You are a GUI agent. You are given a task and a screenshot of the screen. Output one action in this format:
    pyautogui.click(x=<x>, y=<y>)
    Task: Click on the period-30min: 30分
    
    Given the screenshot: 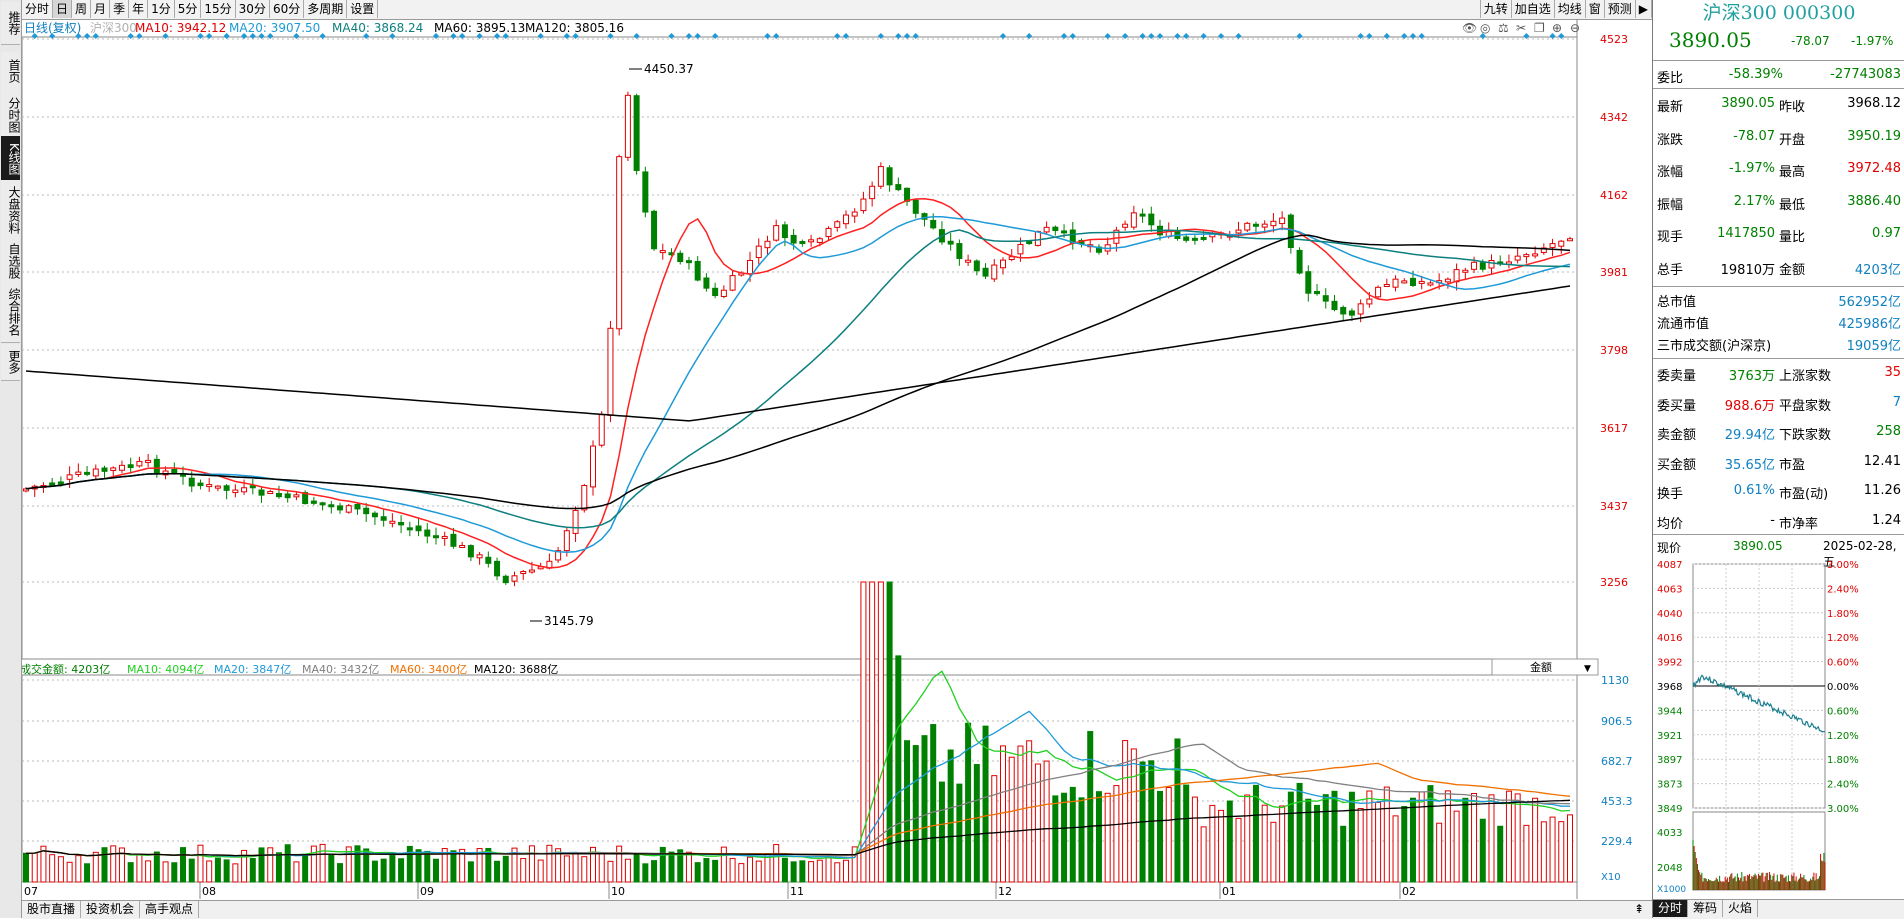 What is the action you would take?
    pyautogui.click(x=253, y=9)
    